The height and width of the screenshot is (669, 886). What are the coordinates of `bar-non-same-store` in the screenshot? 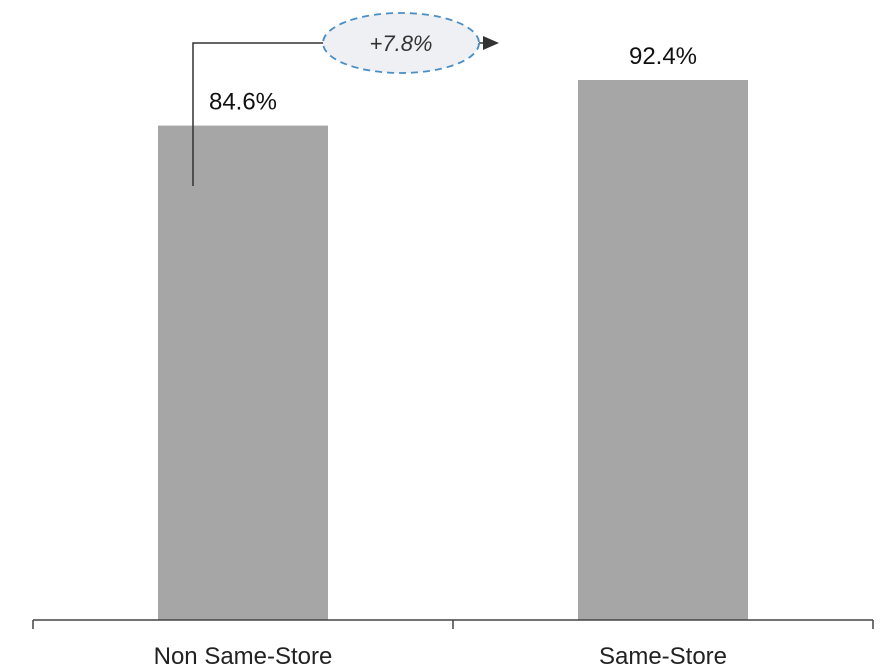 It's located at (243, 373).